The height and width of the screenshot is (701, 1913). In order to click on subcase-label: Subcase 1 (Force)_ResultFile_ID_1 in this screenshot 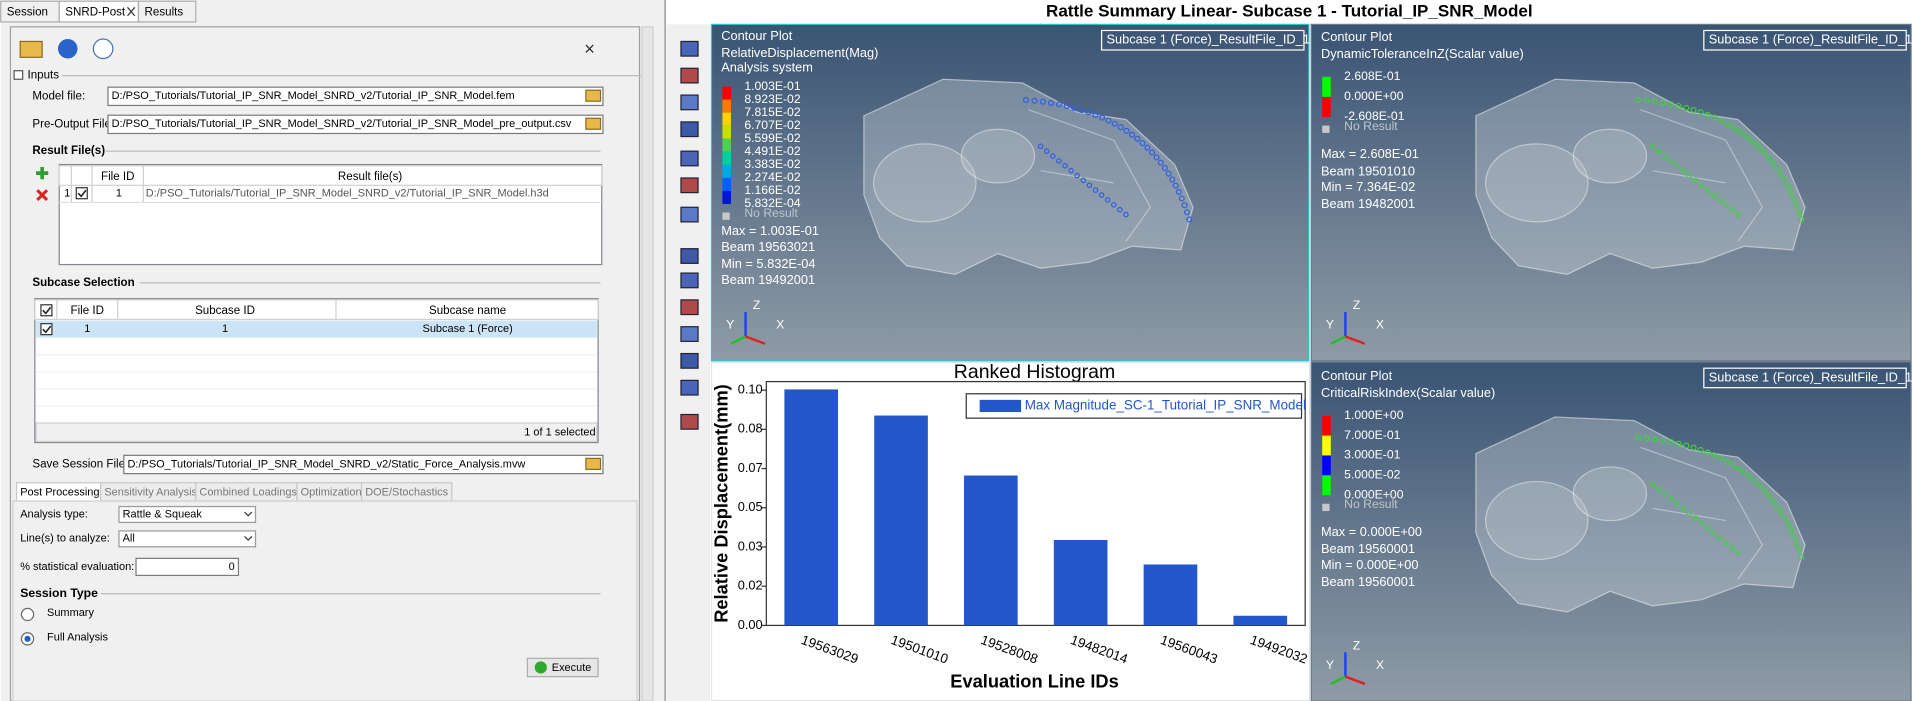, I will do `click(1810, 376)`.